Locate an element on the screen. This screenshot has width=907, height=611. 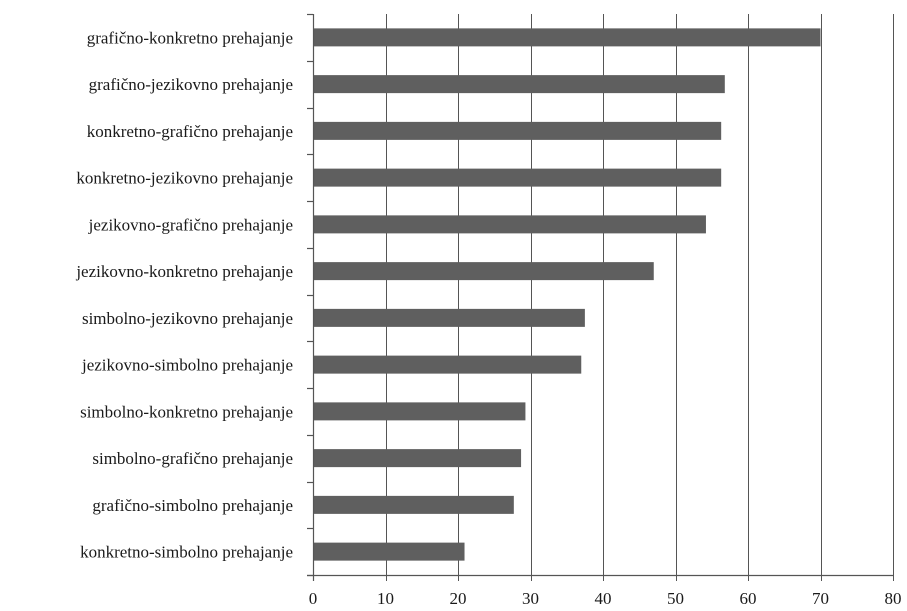
x-tick-label-70: 70 is located at coordinates (820, 598).